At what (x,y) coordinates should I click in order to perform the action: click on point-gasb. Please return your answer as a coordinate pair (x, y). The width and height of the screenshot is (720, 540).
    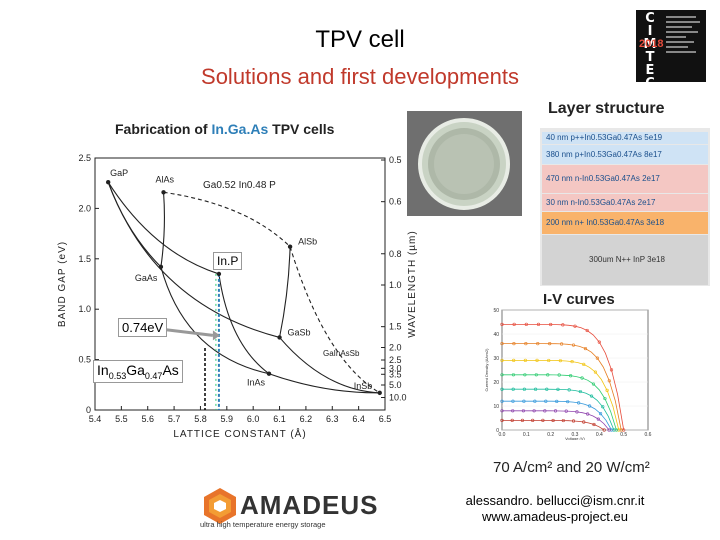
    Looking at the image, I should click on (279, 337).